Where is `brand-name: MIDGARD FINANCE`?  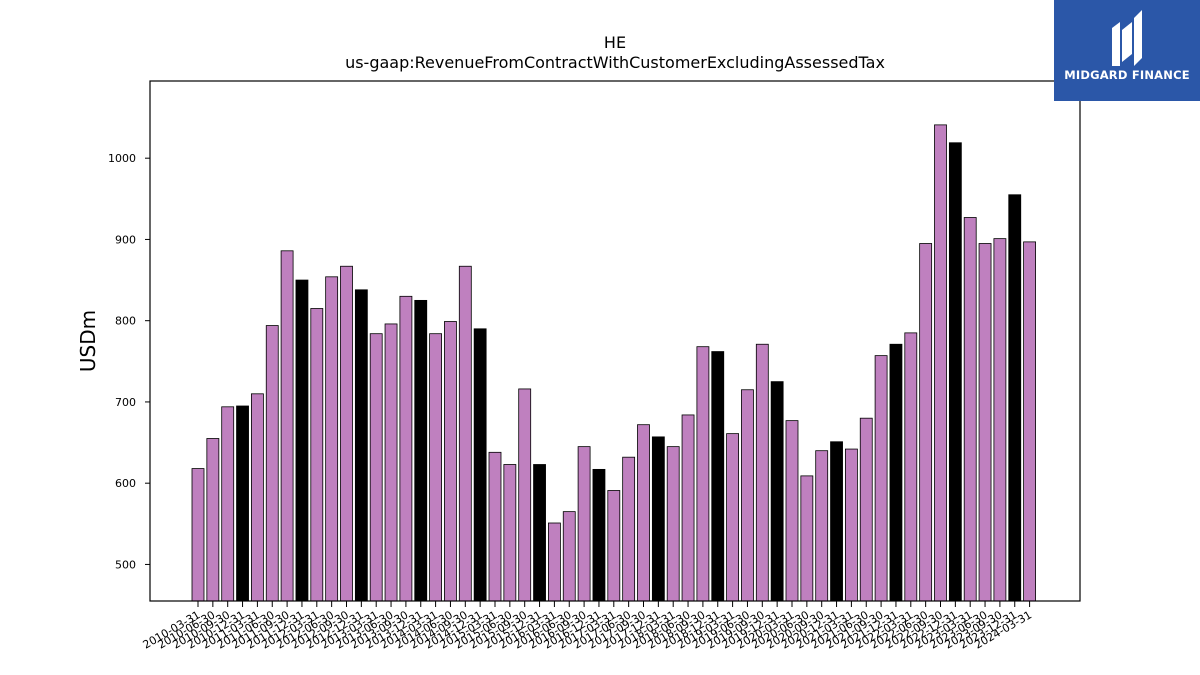 brand-name: MIDGARD FINANCE is located at coordinates (1127, 75).